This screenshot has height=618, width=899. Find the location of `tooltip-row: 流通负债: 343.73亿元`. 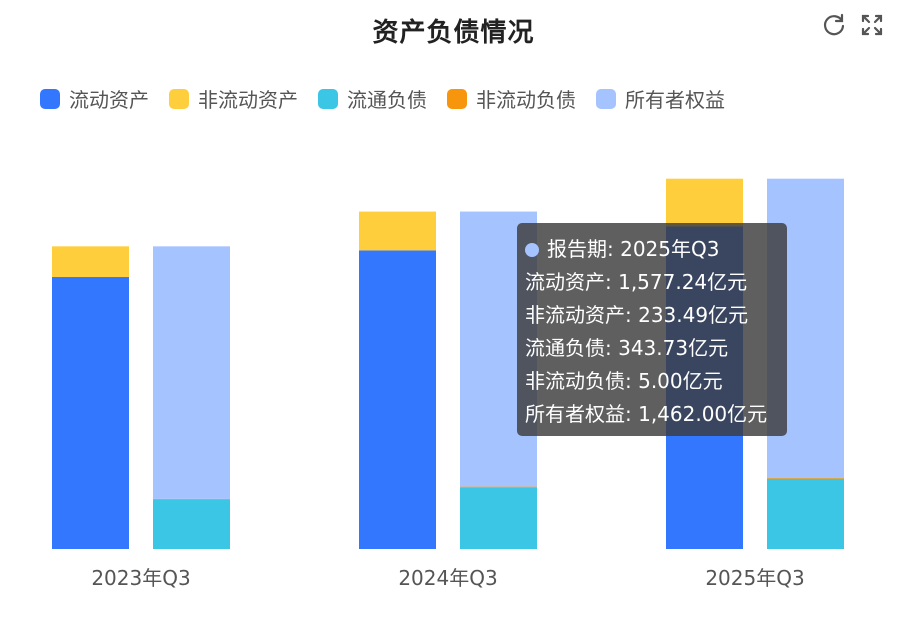

tooltip-row: 流通负债: 343.73亿元 is located at coordinates (627, 348).